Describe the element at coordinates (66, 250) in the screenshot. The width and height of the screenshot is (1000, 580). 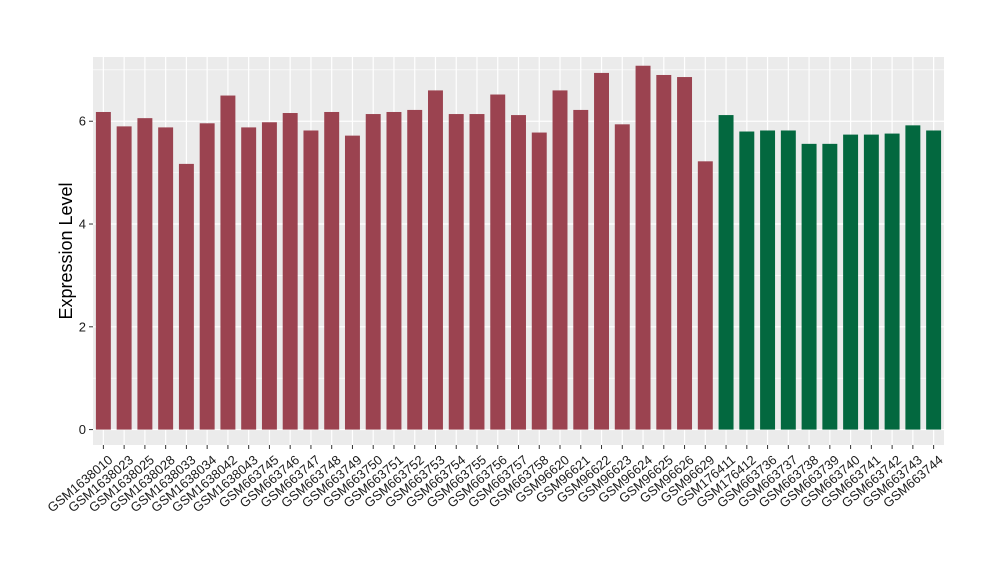
I see `y-axis-title: Expression Level` at that location.